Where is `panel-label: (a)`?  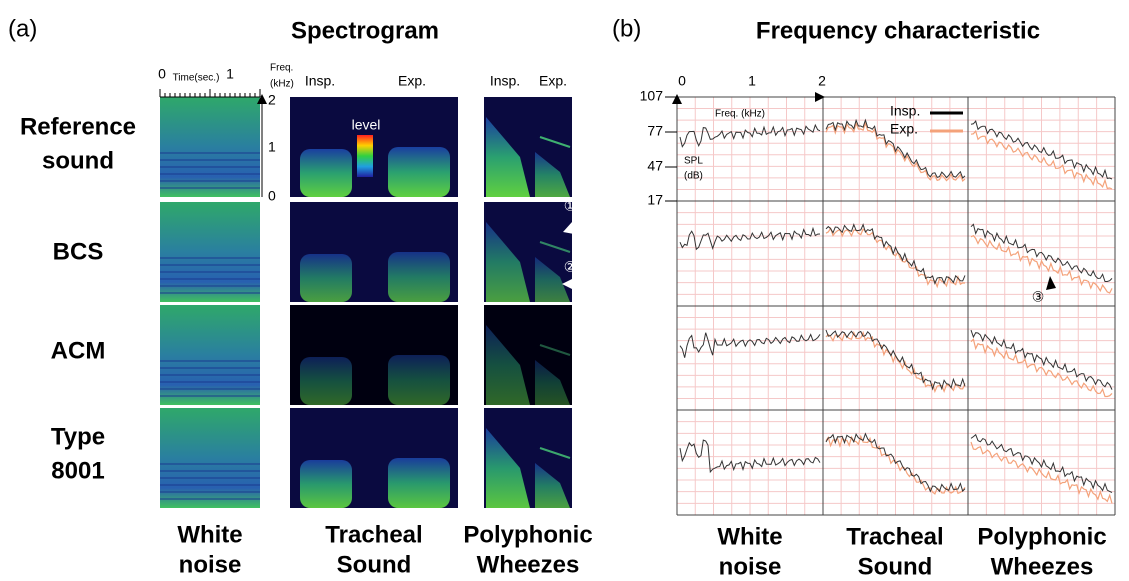 panel-label: (a) is located at coordinates (22, 28).